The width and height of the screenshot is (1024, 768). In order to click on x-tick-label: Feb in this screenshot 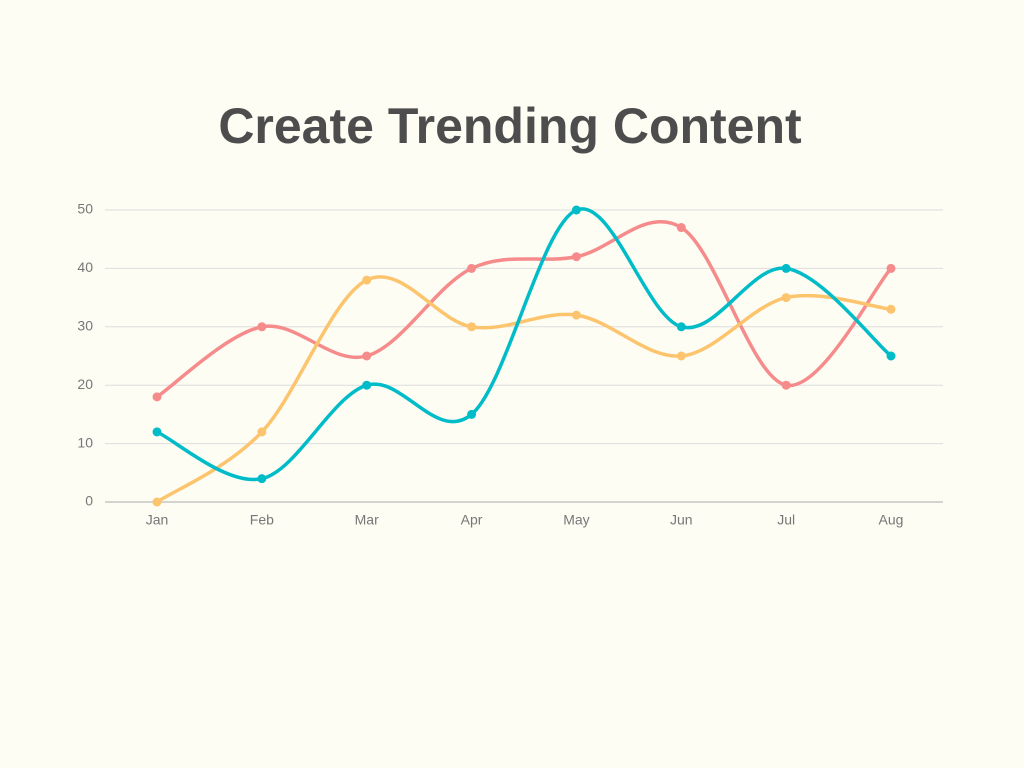, I will do `click(262, 520)`.